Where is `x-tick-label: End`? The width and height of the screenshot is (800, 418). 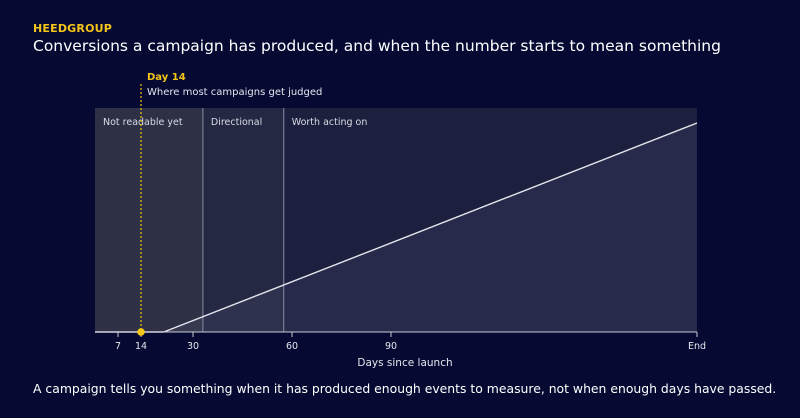
x-tick-label: End is located at coordinates (697, 346).